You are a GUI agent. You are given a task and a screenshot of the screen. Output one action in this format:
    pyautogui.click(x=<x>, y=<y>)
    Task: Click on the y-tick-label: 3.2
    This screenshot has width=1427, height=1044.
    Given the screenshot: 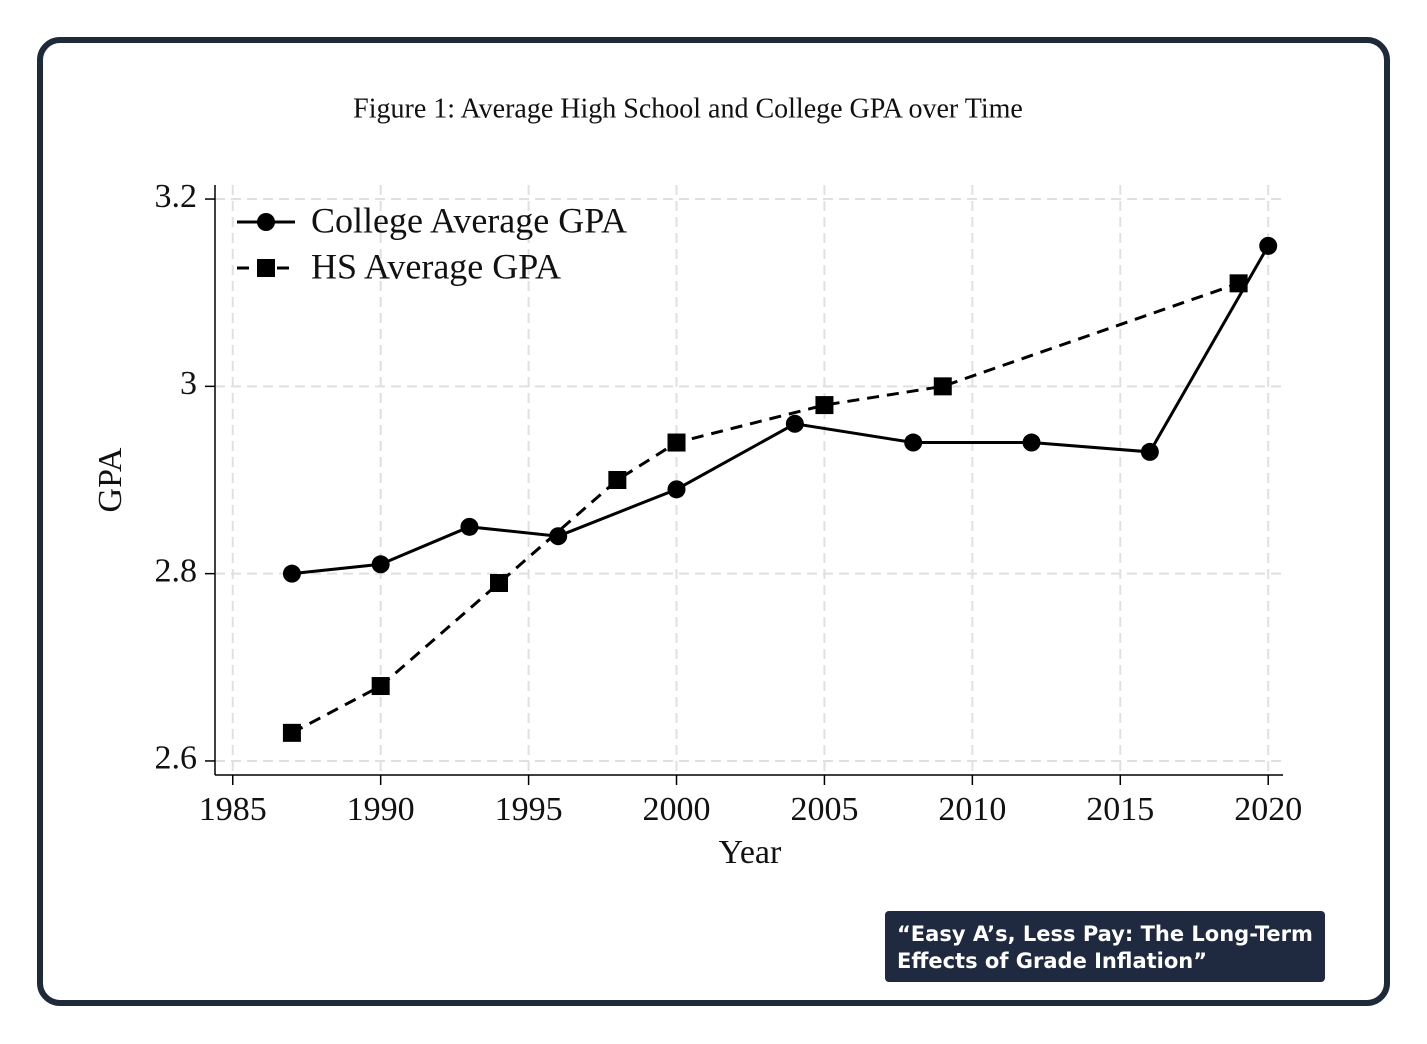 What is the action you would take?
    pyautogui.click(x=176, y=196)
    